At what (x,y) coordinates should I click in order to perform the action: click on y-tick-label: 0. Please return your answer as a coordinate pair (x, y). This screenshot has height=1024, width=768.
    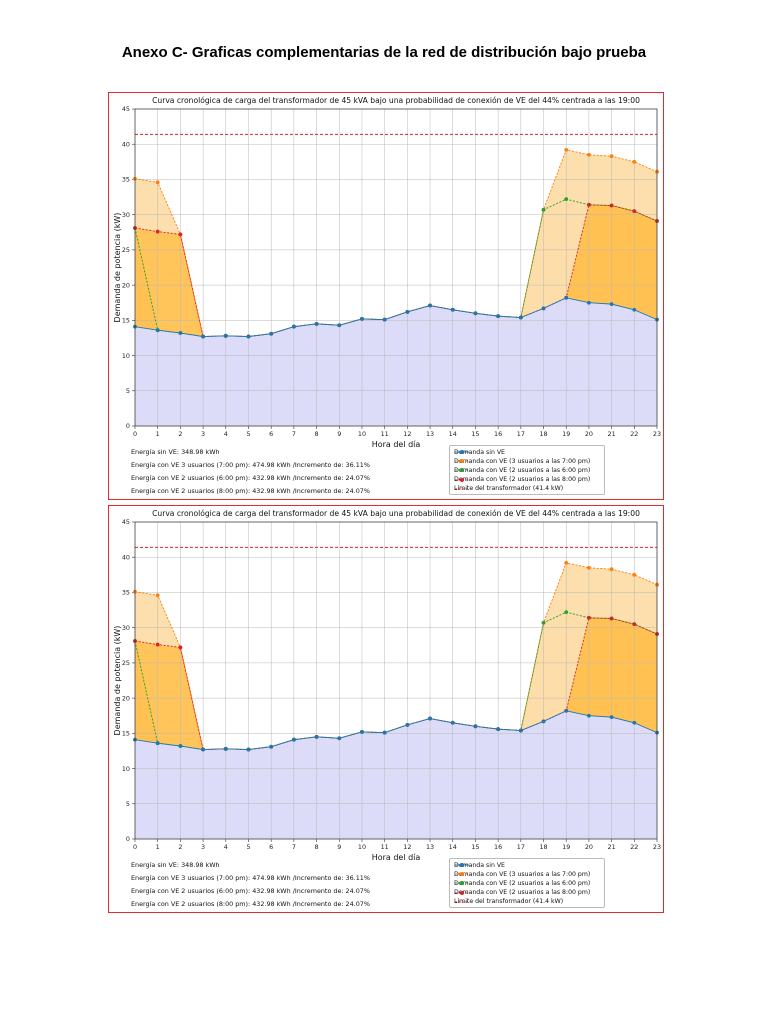
    Looking at the image, I should click on (128, 426).